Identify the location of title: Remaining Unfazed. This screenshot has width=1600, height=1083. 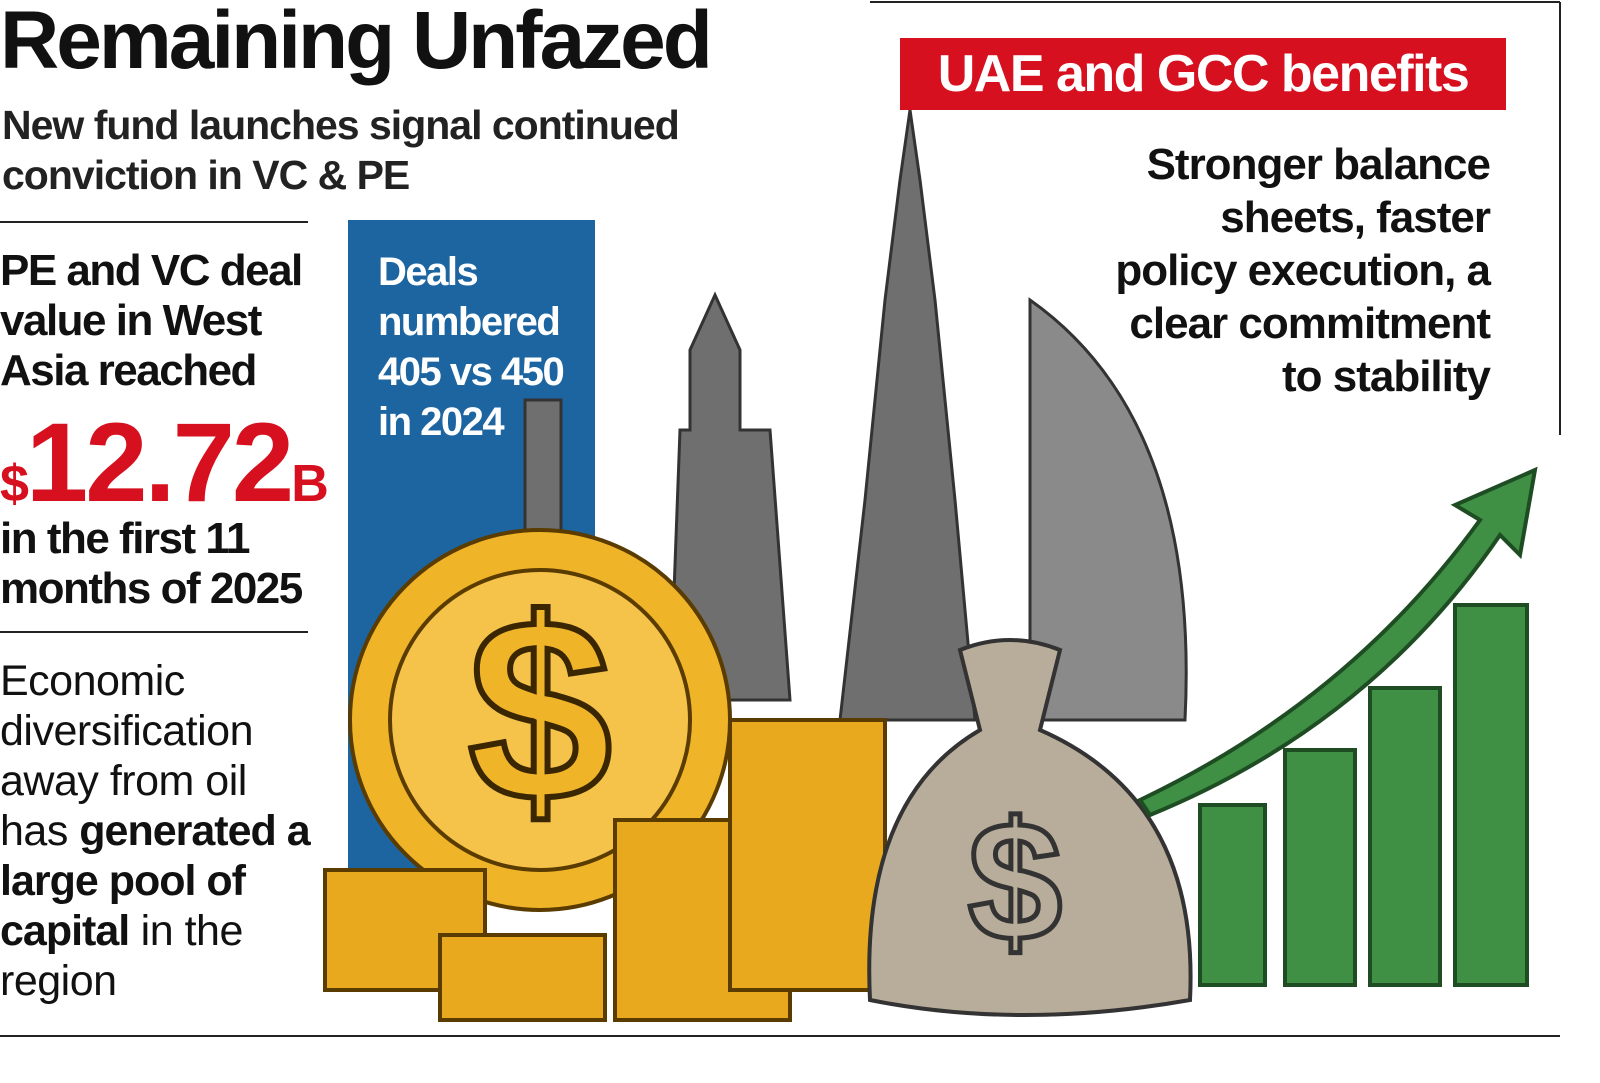
(356, 43).